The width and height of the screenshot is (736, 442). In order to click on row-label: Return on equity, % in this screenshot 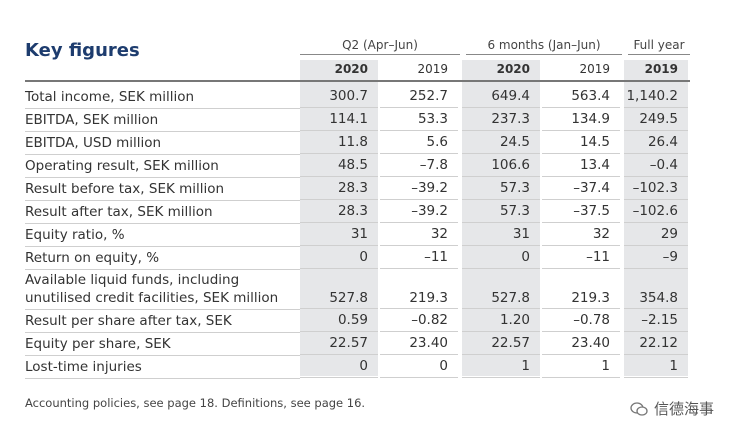, I will do `click(162, 258)`.